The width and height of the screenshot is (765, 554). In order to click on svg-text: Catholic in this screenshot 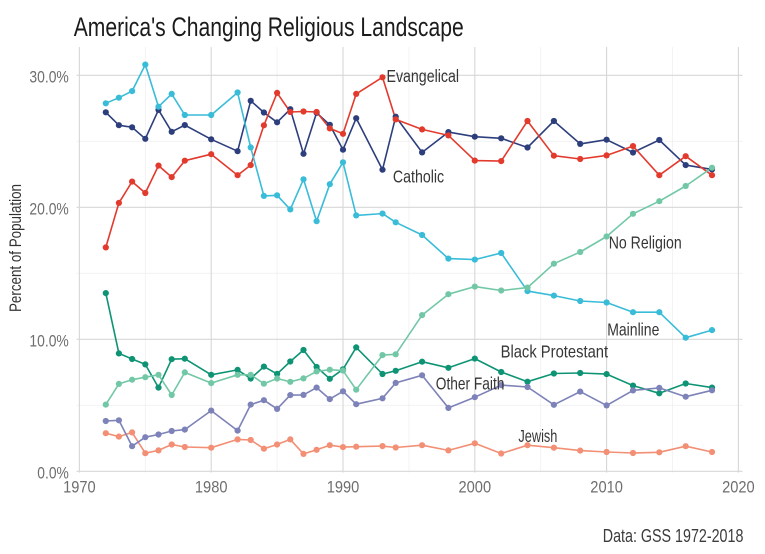, I will do `click(418, 177)`.